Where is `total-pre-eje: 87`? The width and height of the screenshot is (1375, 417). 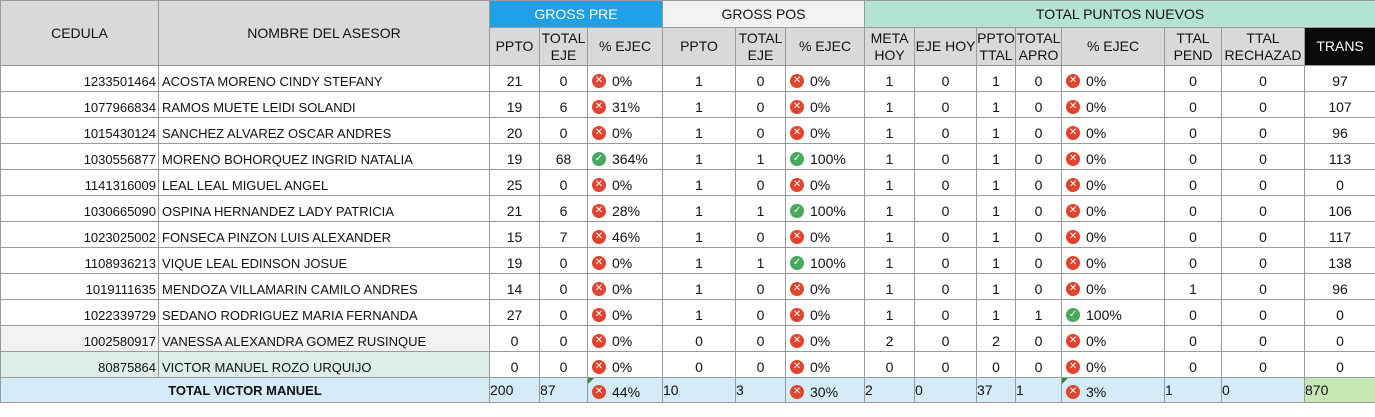
total-pre-eje: 87 is located at coordinates (563, 390).